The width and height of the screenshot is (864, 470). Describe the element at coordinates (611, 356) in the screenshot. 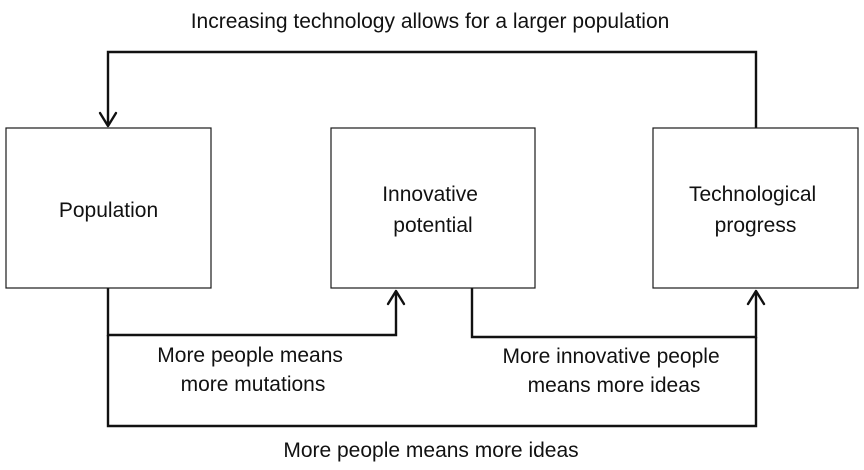

I see `edge-label-line: More innovative people` at that location.